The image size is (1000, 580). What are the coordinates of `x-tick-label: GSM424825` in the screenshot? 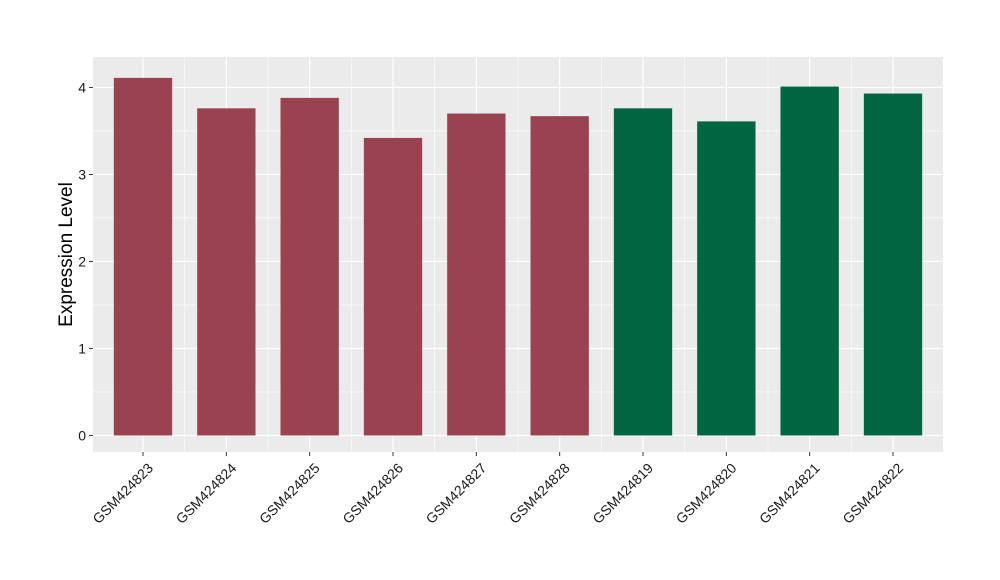 It's located at (289, 493).